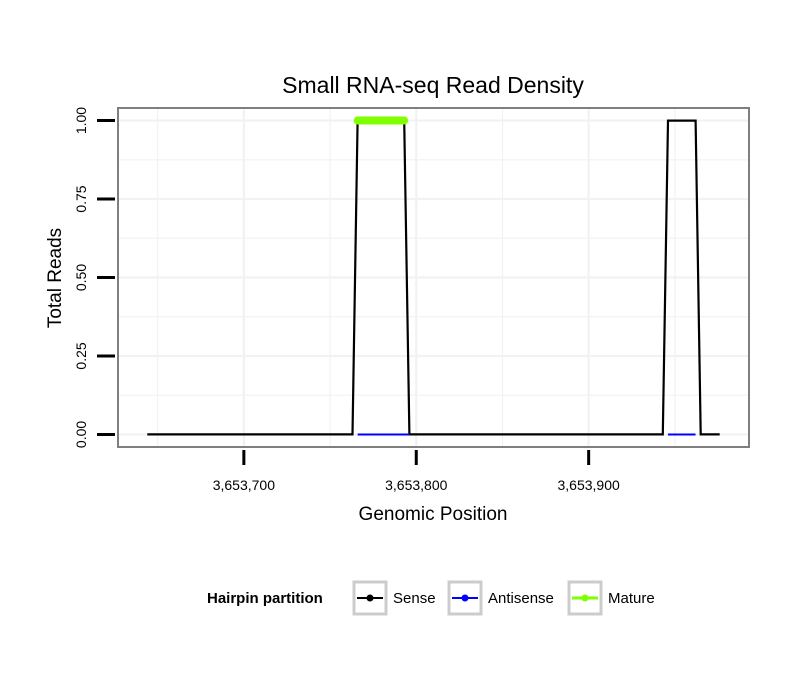 The image size is (810, 690). What do you see at coordinates (589, 485) in the screenshot?
I see `x-tick-label: 3,653,900` at bounding box center [589, 485].